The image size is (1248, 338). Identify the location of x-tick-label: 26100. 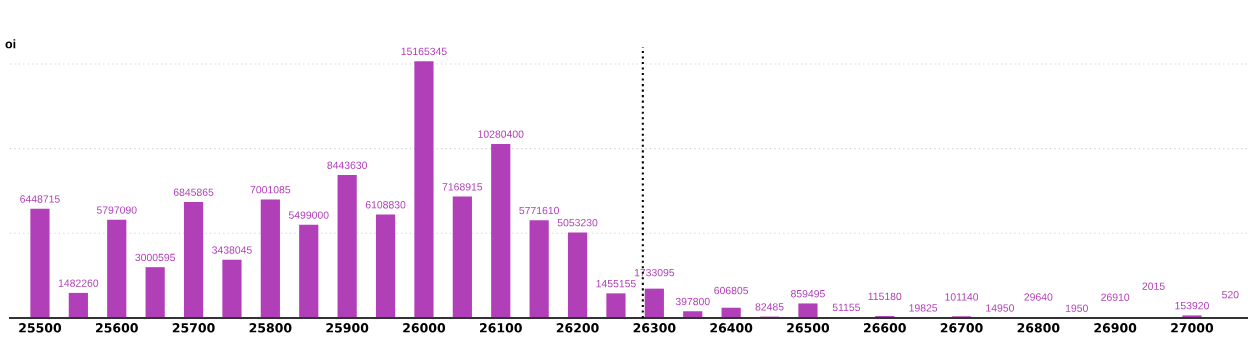
(500, 328).